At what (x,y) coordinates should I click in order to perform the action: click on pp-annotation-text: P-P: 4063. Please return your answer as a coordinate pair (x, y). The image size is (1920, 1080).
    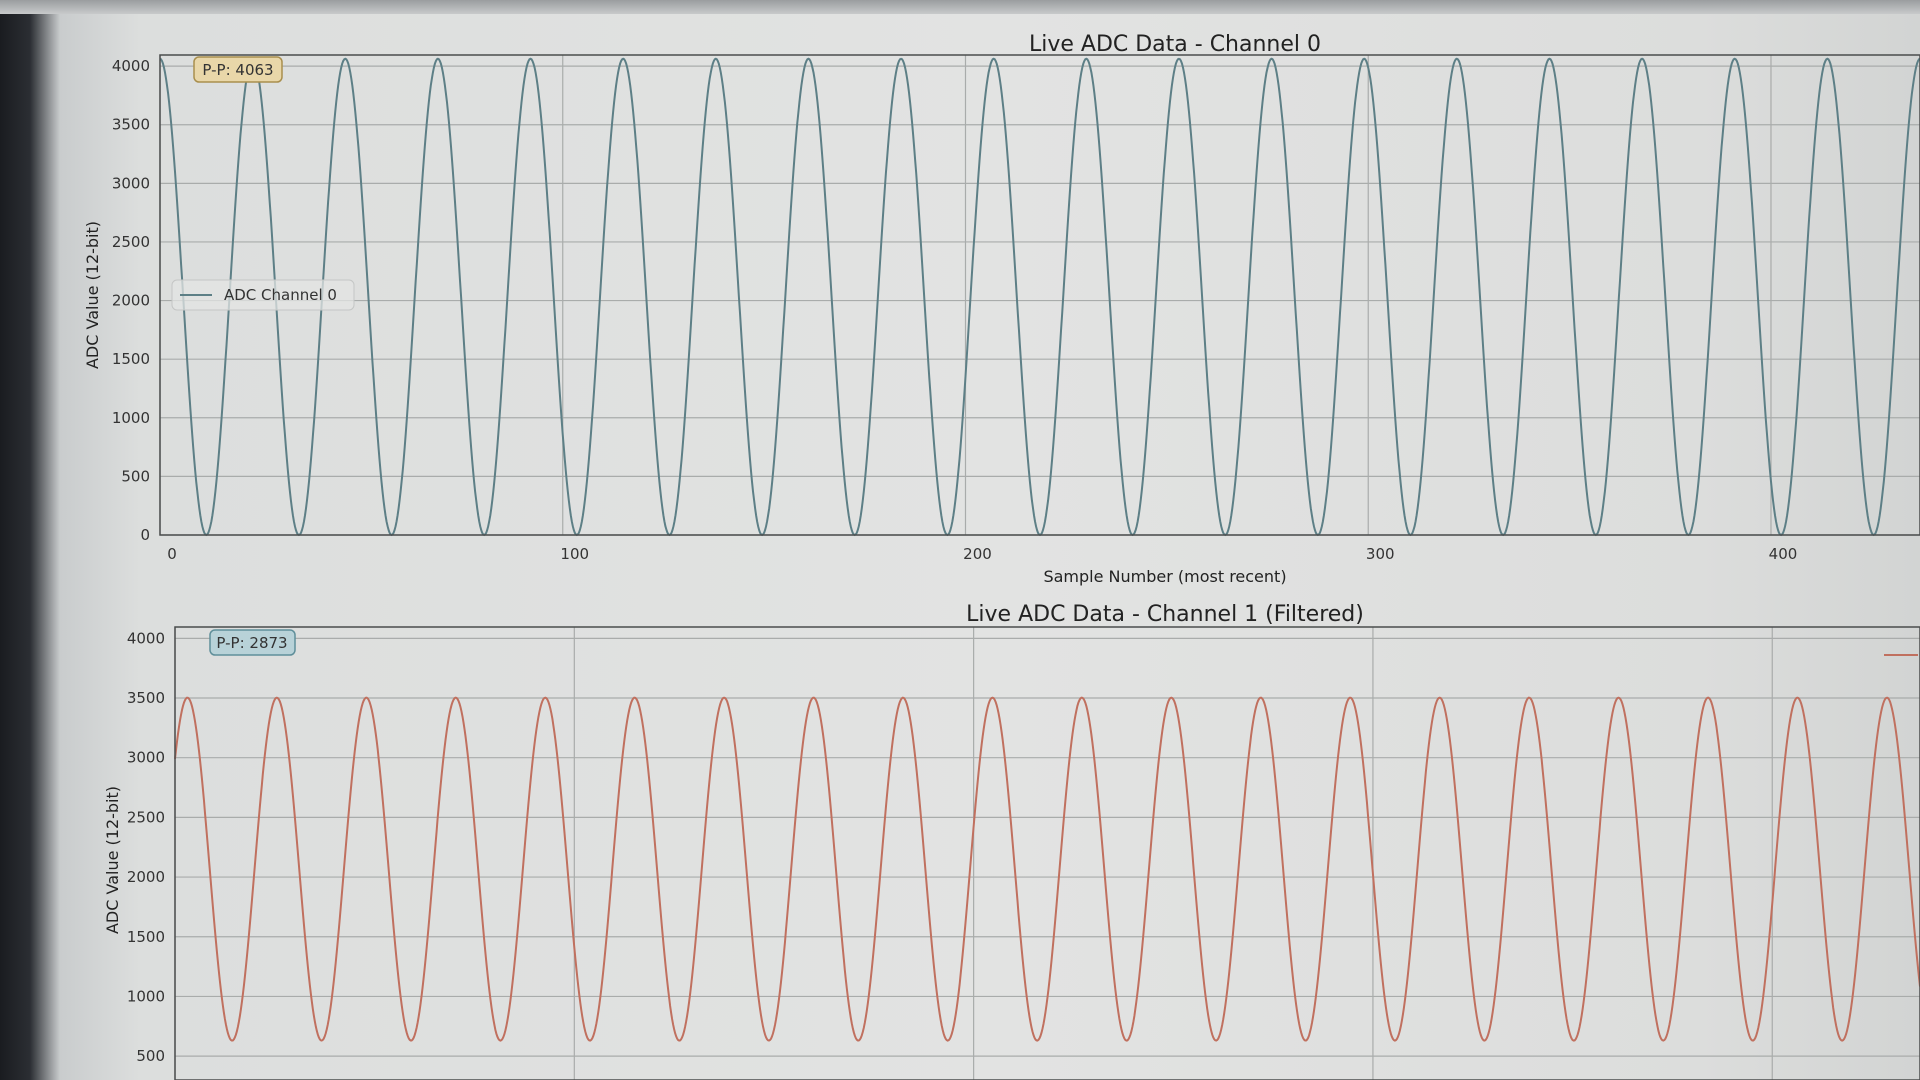
    Looking at the image, I should click on (237, 70).